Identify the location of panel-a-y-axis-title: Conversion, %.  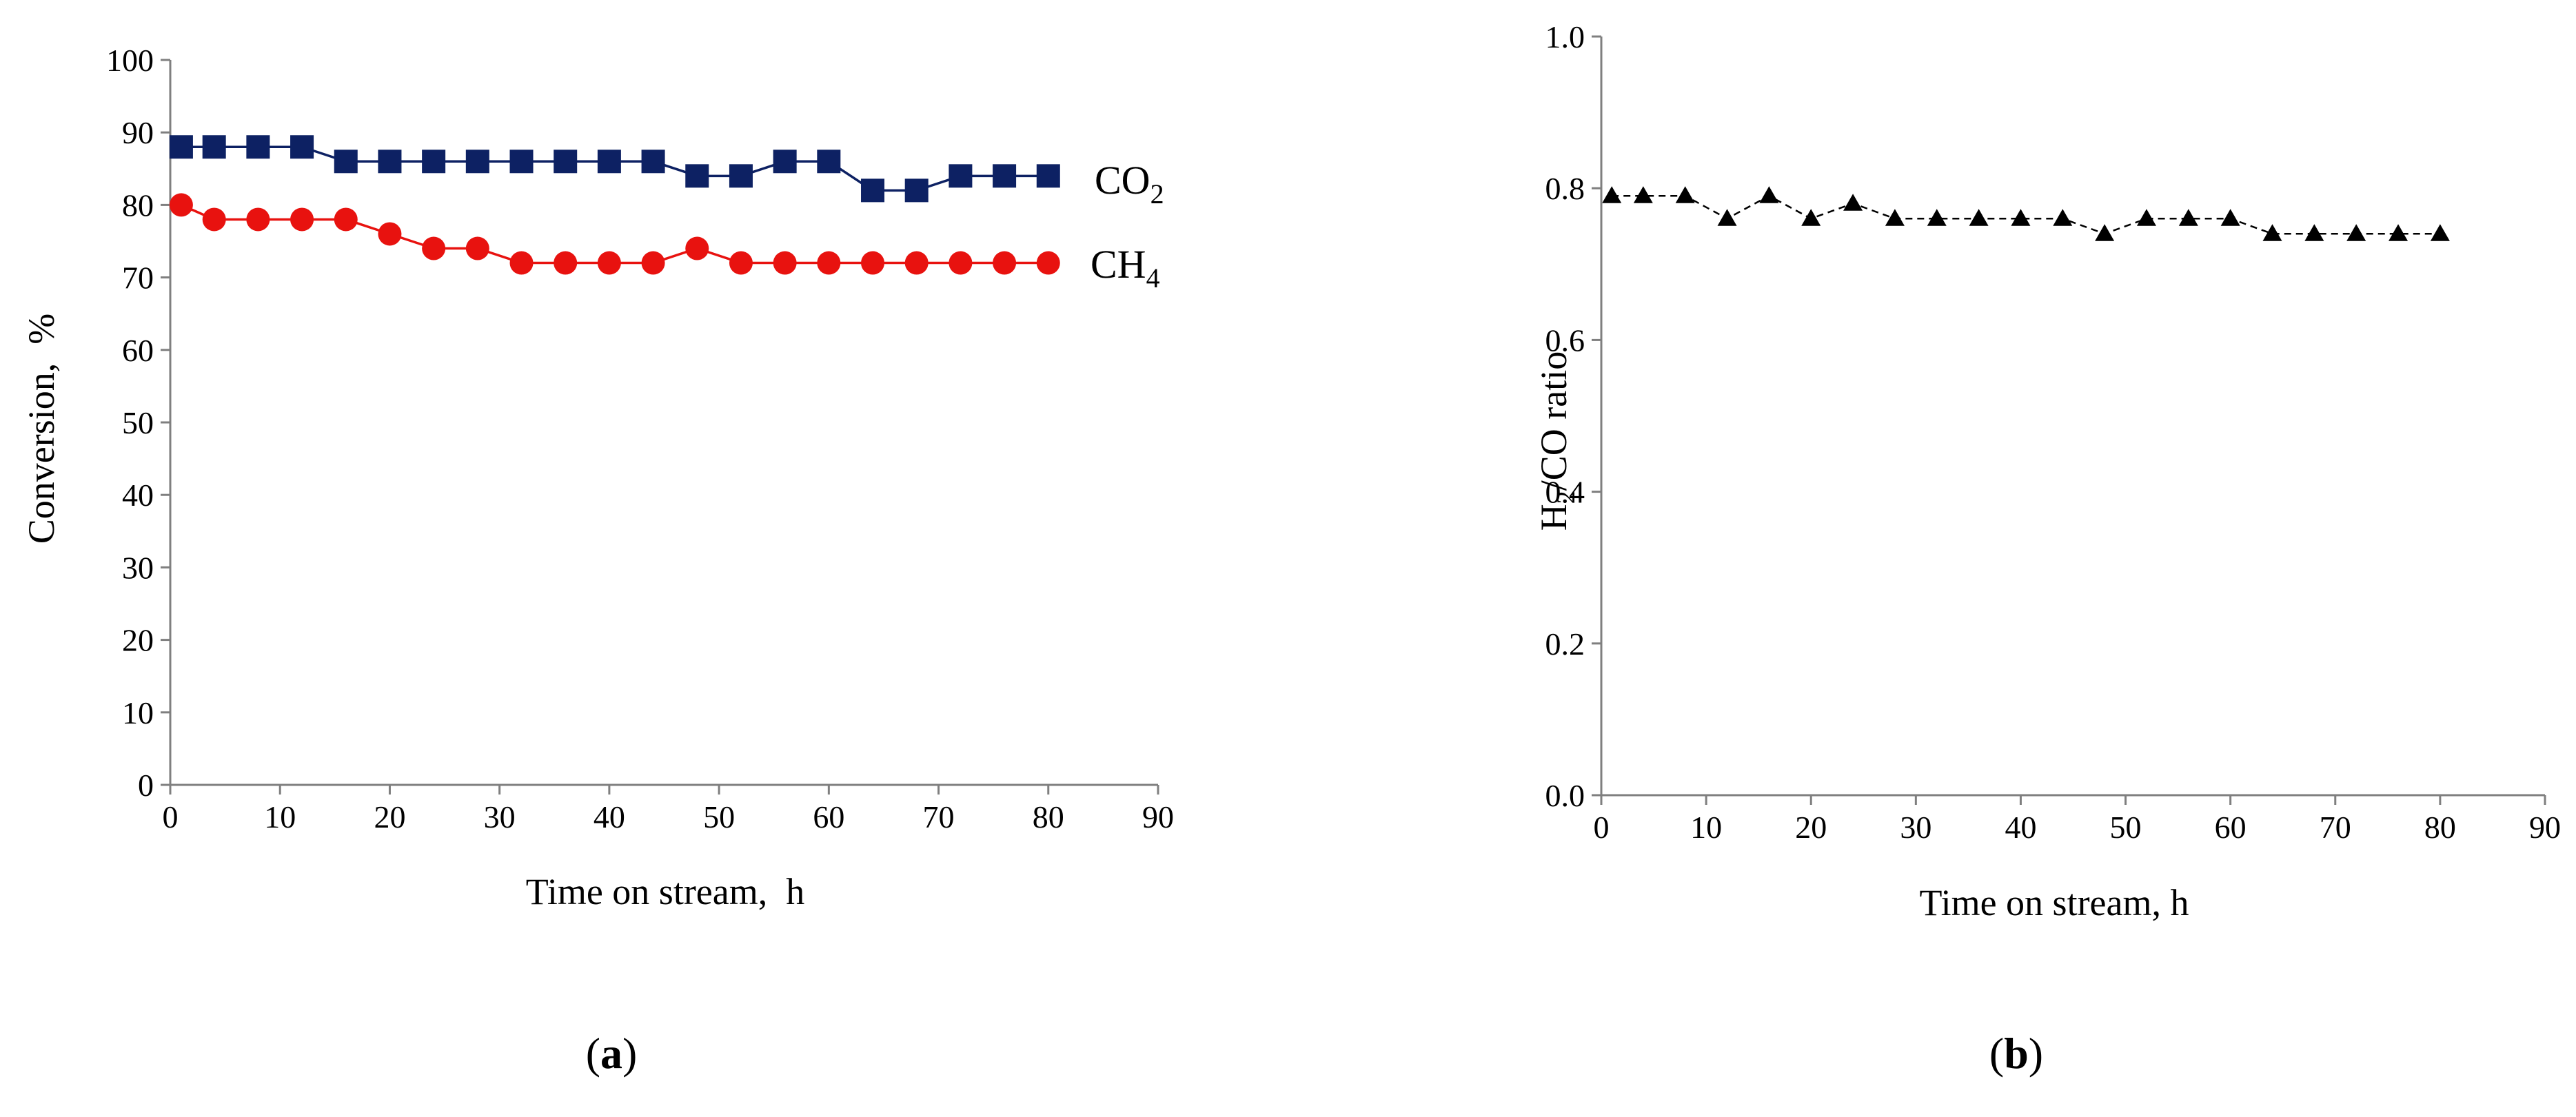
(41, 429).